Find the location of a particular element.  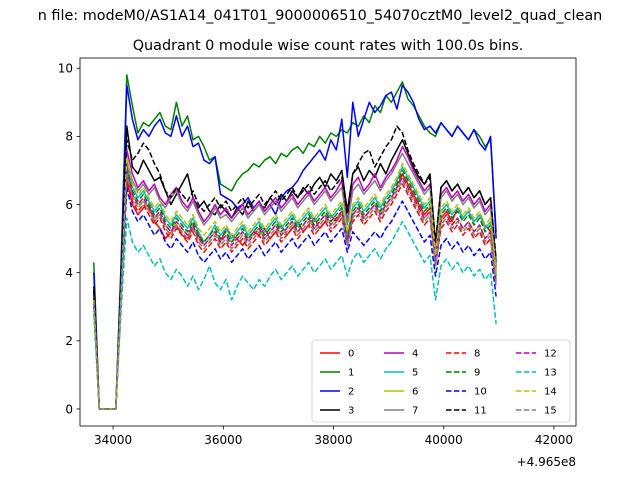

legend-label-12: 12 is located at coordinates (550, 354).